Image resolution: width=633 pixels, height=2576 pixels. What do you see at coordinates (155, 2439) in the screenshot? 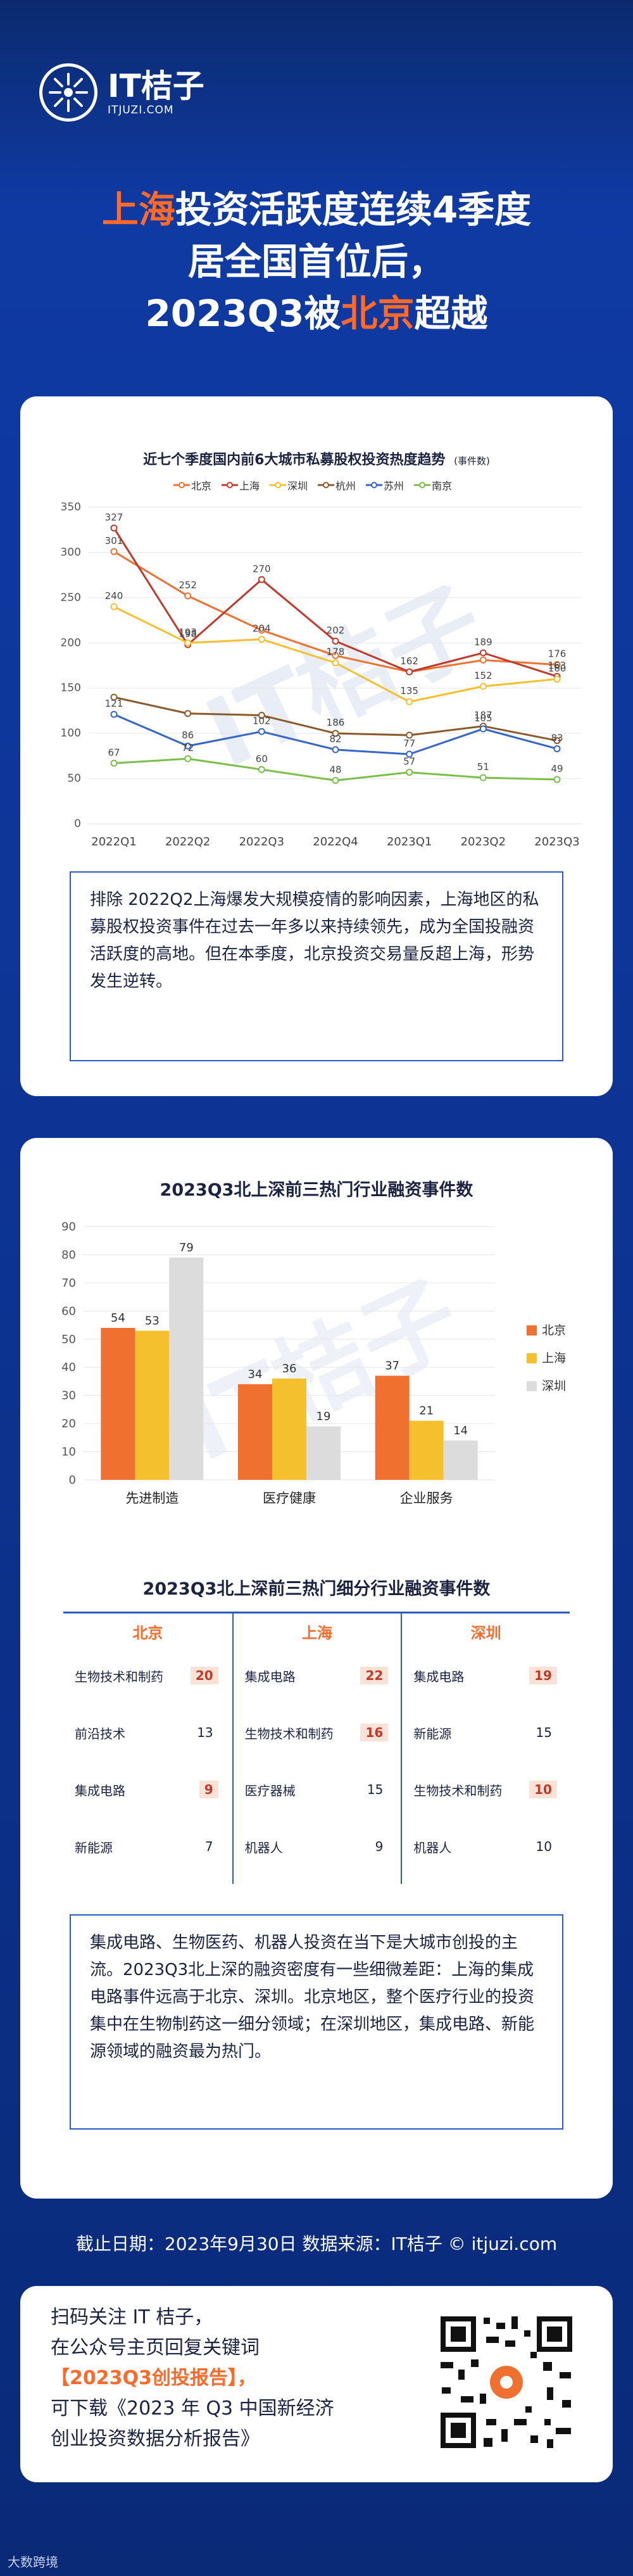
I see `cta-line5: 创业投资数据分析报告》` at bounding box center [155, 2439].